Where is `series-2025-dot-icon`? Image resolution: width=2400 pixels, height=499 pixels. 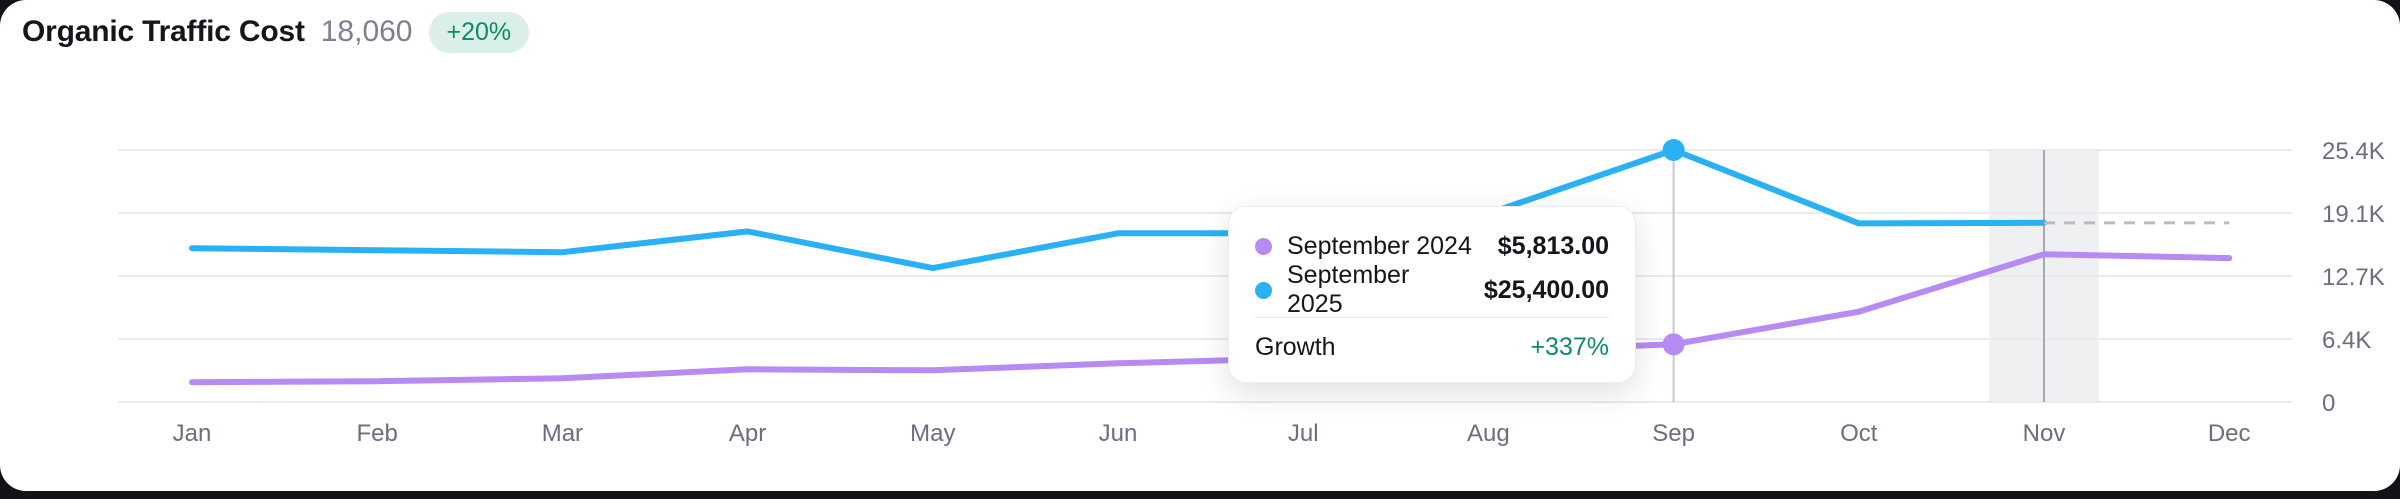
series-2025-dot-icon is located at coordinates (1263, 290).